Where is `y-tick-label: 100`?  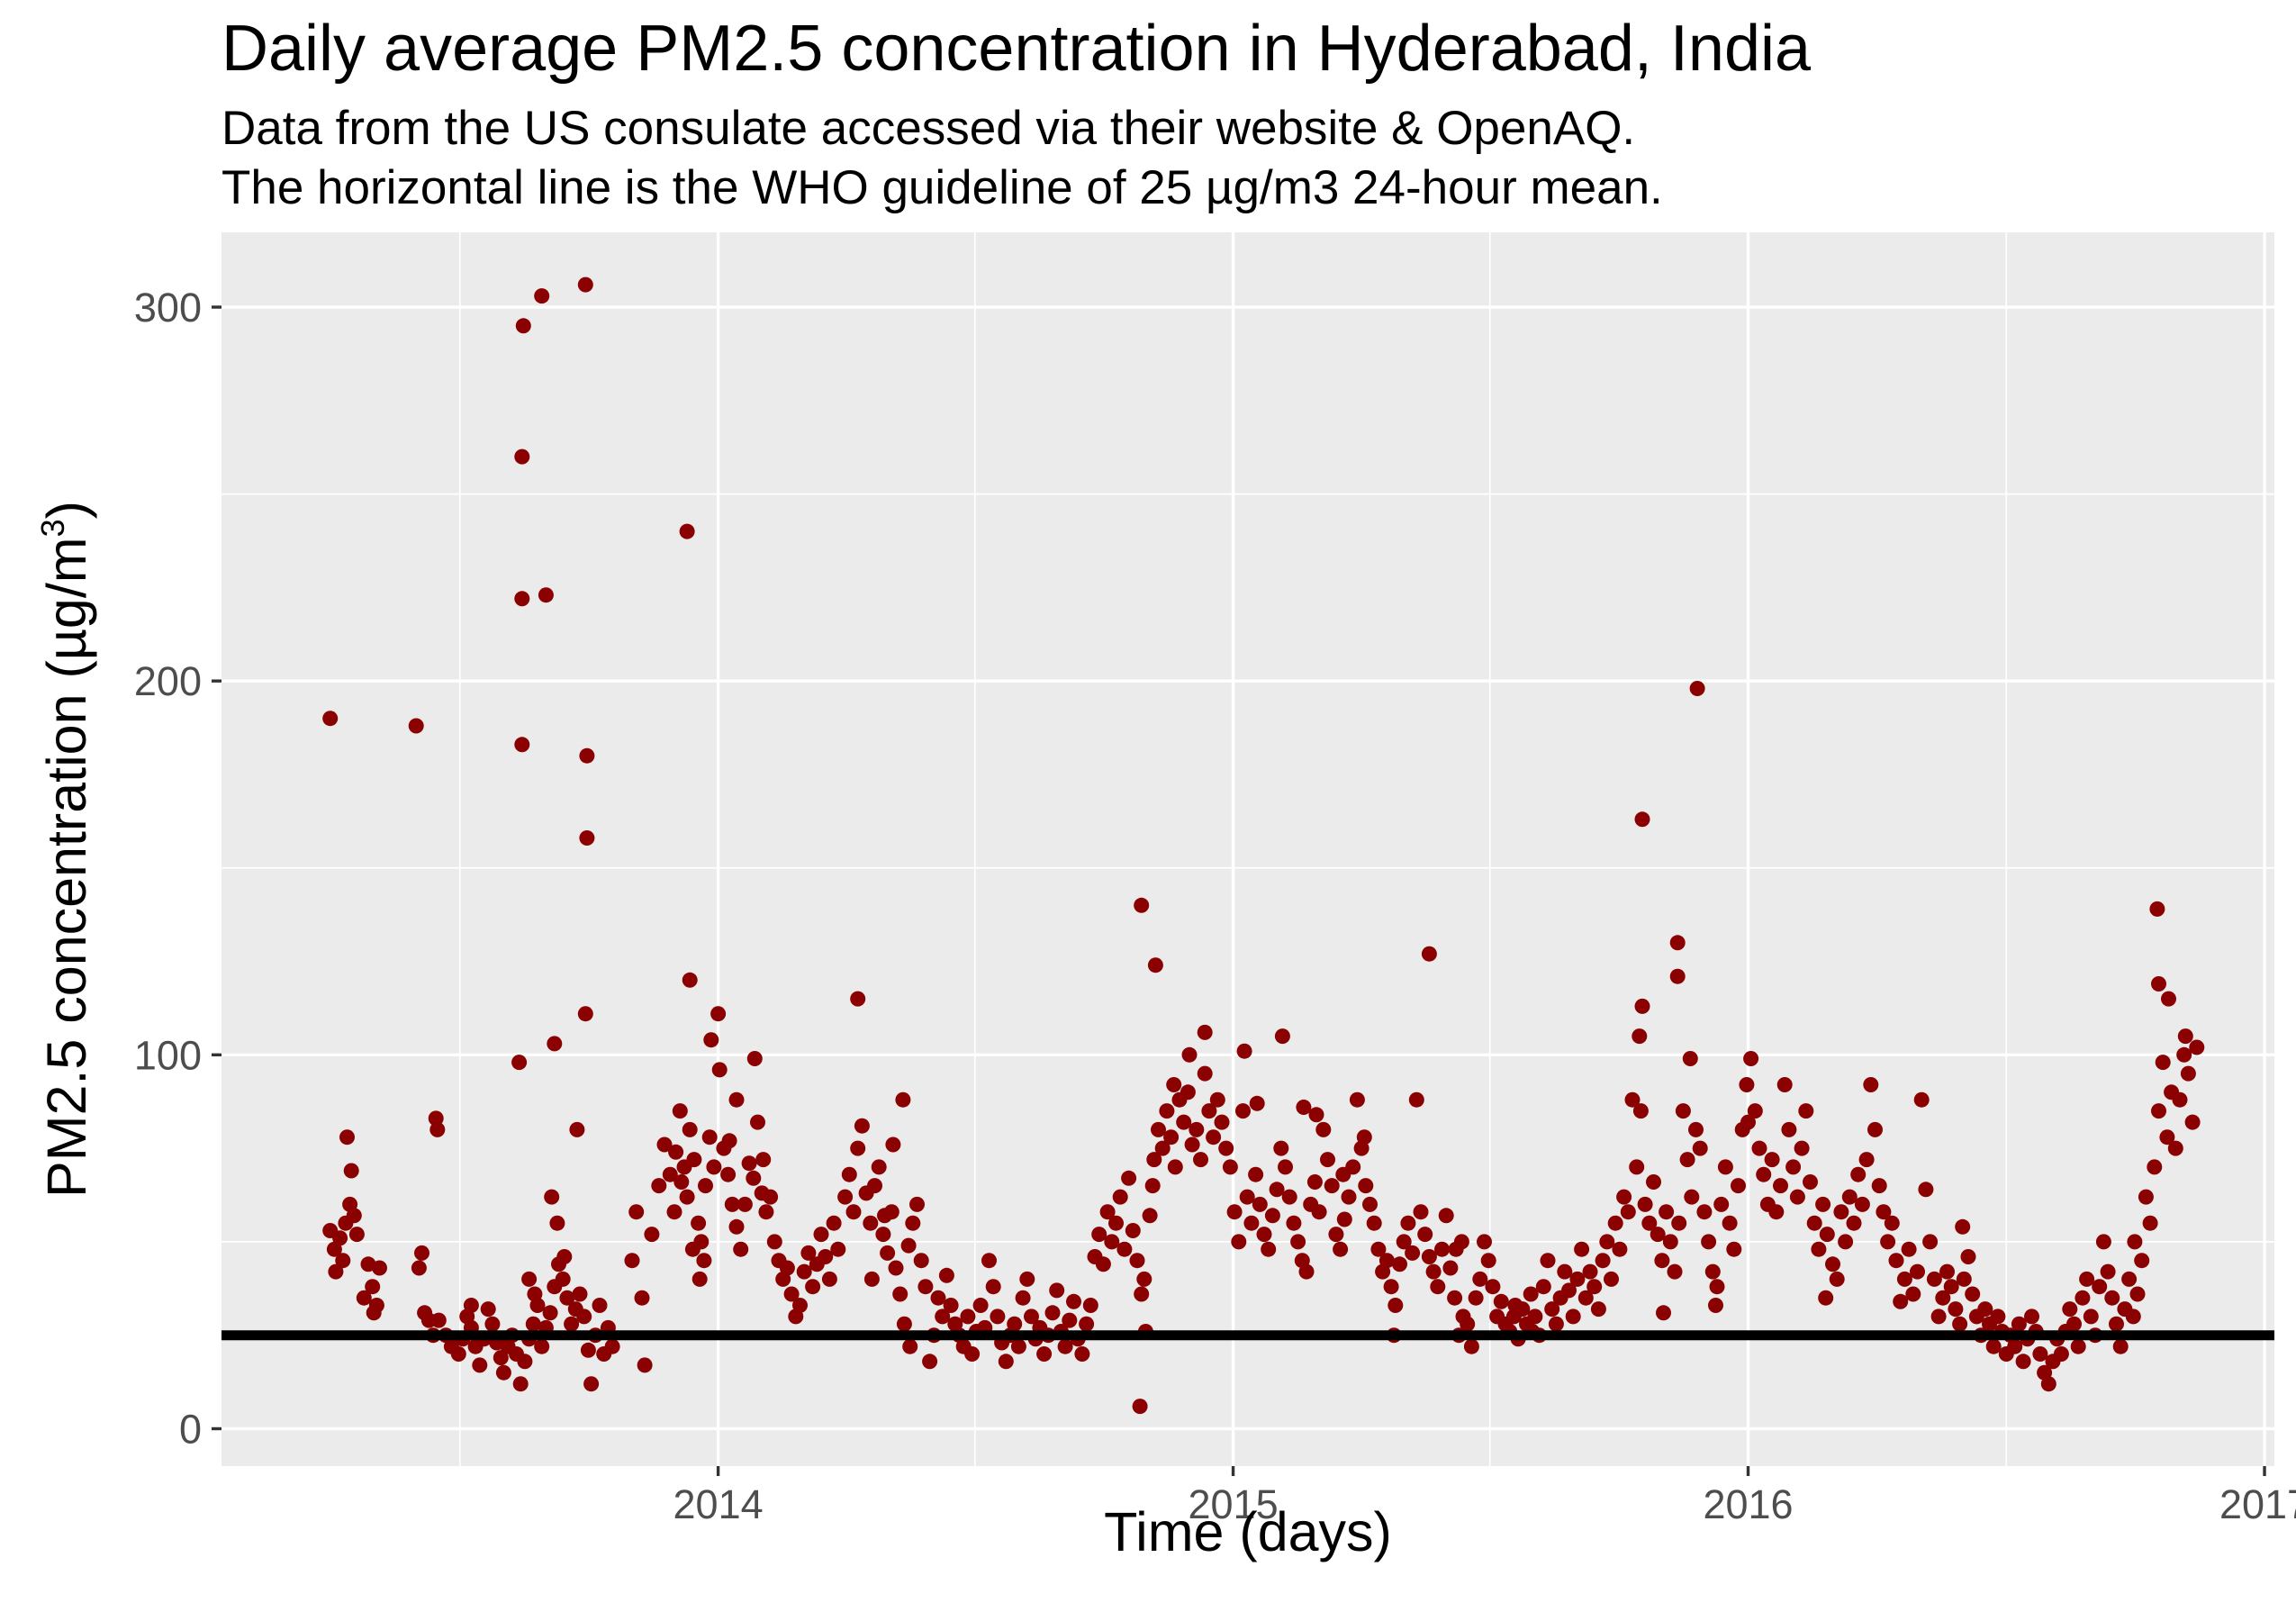
y-tick-label: 100 is located at coordinates (168, 1055).